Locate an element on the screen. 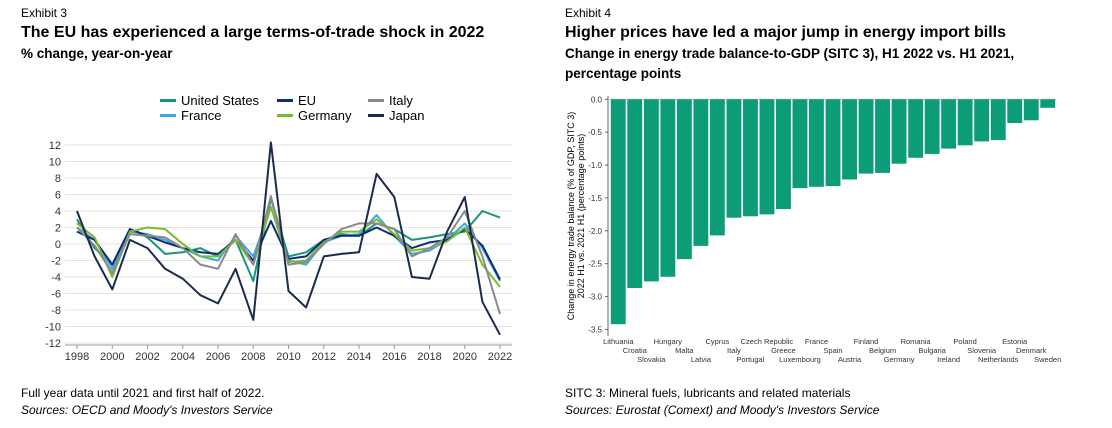 Image resolution: width=1112 pixels, height=428 pixels. legend-item-italy: Italy is located at coordinates (390, 100).